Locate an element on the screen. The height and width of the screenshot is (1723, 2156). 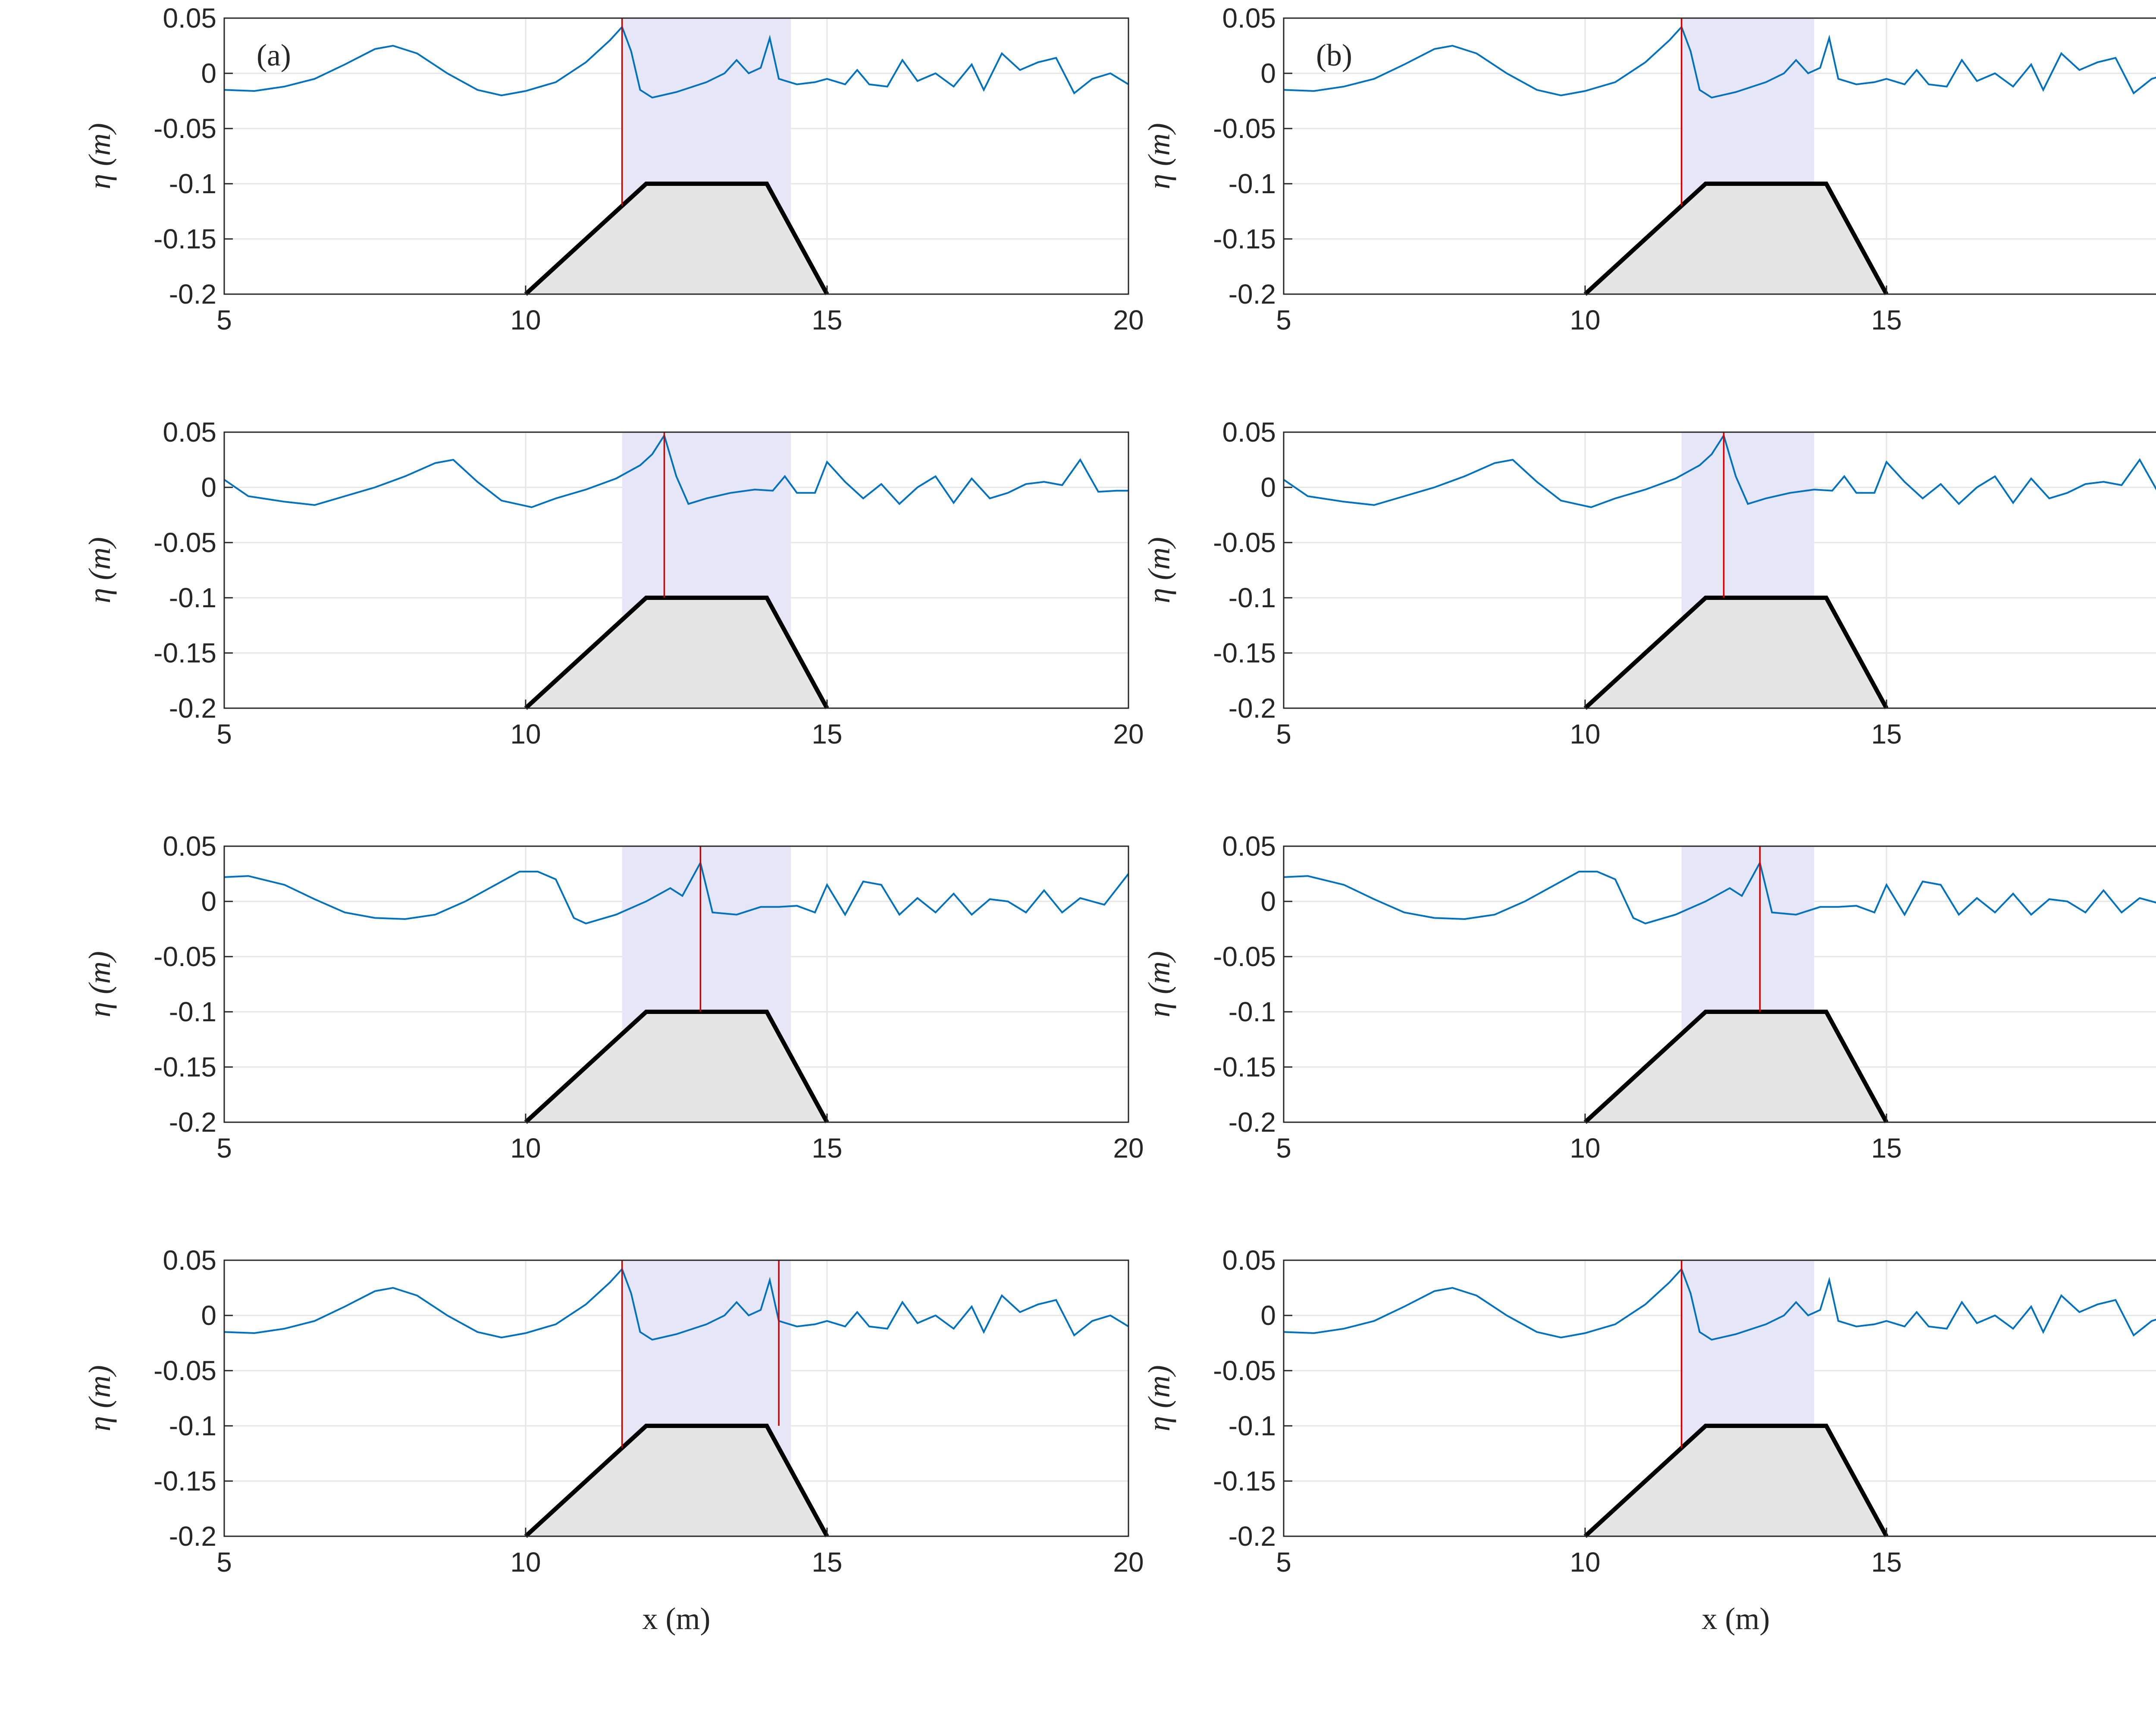
panel-label: (a) is located at coordinates (274, 55).